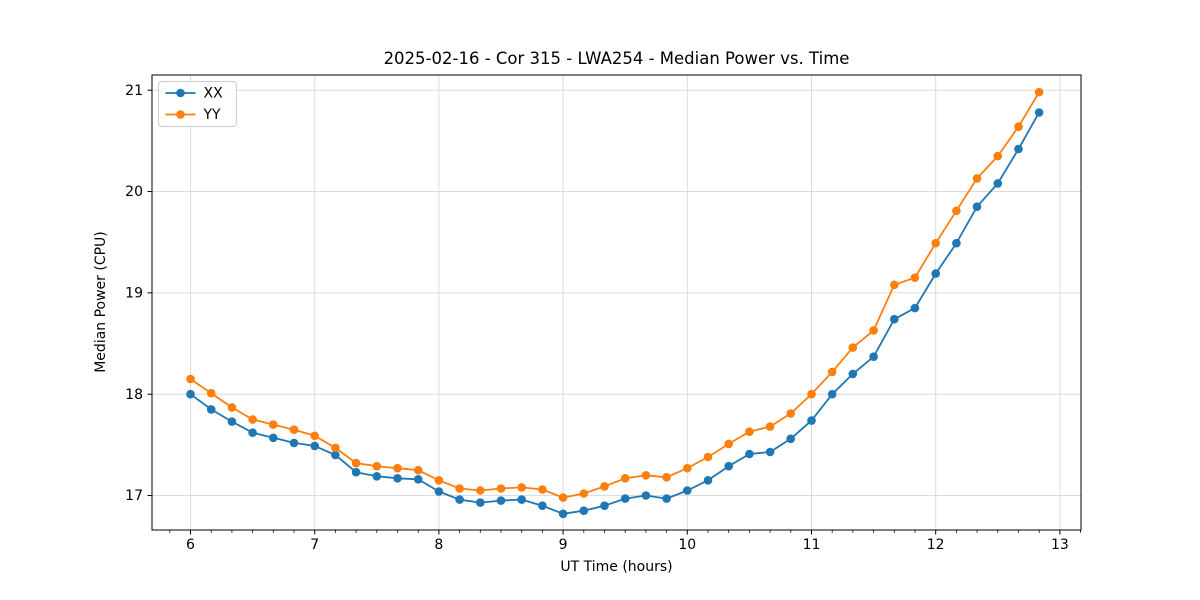 This screenshot has height=600, width=1200. I want to click on y-axis-label-text: Median Power (CPU), so click(101, 302).